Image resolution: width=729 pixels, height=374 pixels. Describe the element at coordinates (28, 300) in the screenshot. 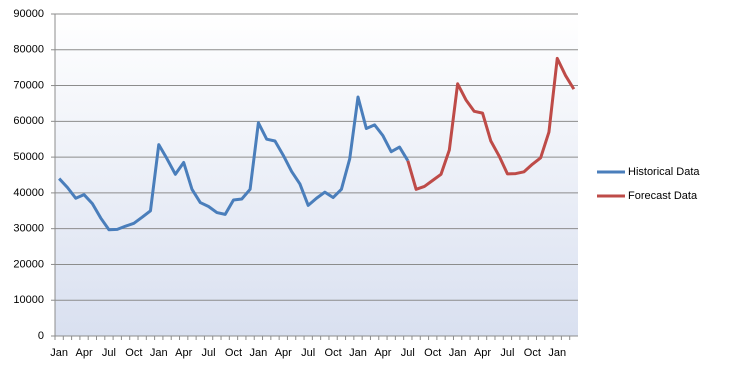

I see `y-tick-label: 10000` at that location.